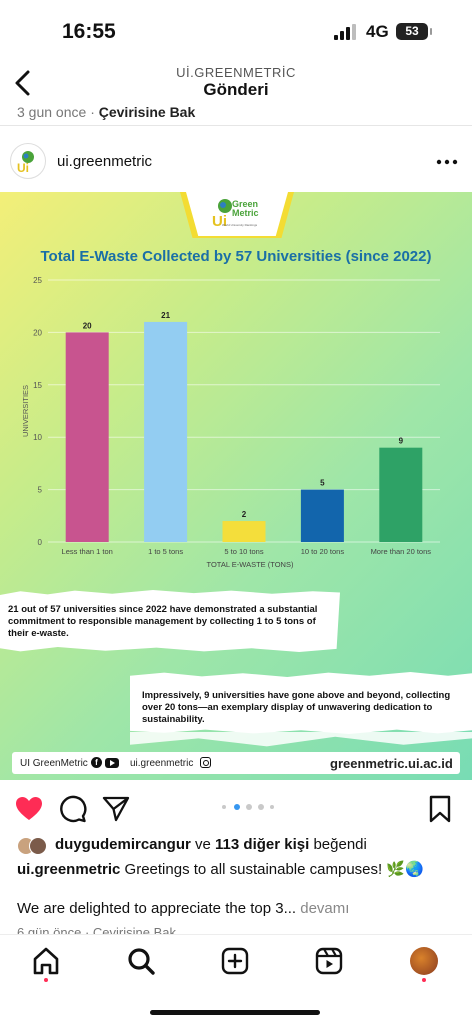  Describe the element at coordinates (37, 437) in the screenshot. I see `y-tick-label: 10` at that location.